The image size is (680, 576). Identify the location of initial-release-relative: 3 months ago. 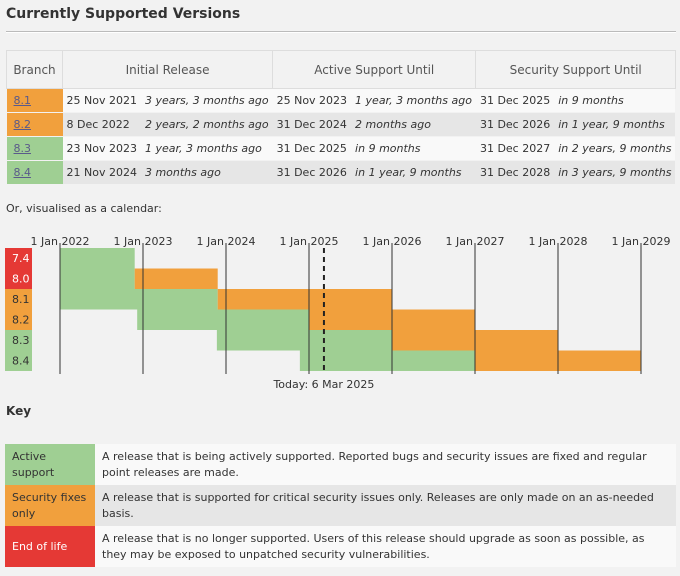
(206, 172).